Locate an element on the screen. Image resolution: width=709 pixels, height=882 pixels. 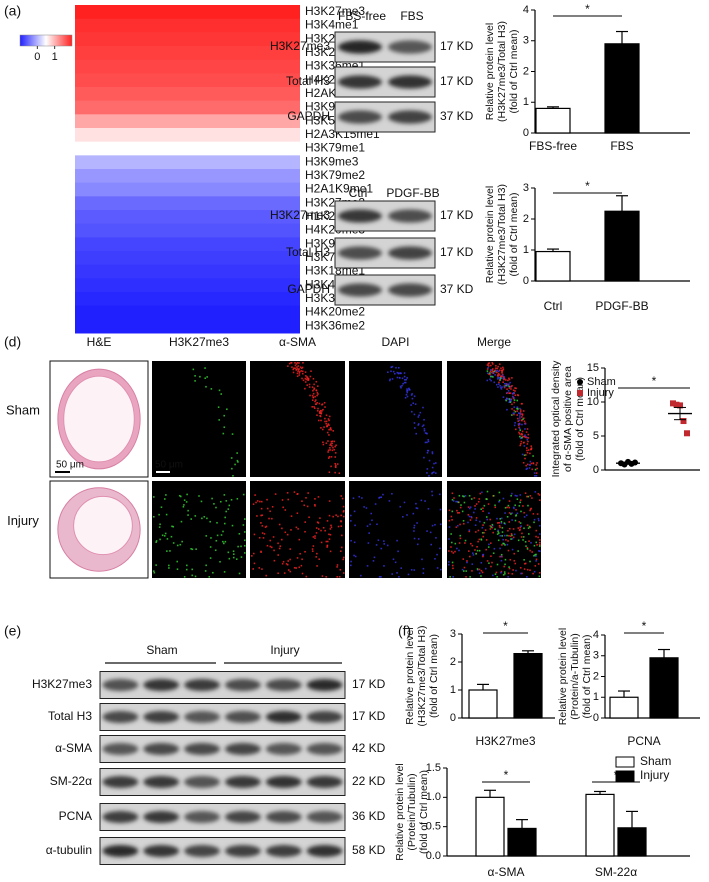
y-tick-label: 1 is located at coordinates (526, 102).